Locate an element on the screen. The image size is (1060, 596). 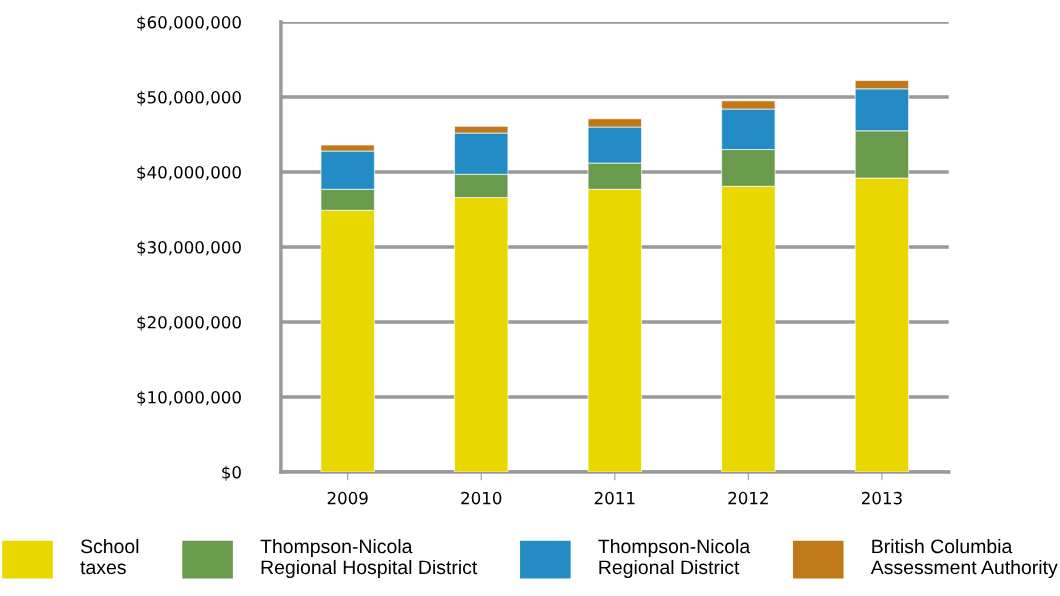
x-tick-label: 2011 is located at coordinates (614, 498).